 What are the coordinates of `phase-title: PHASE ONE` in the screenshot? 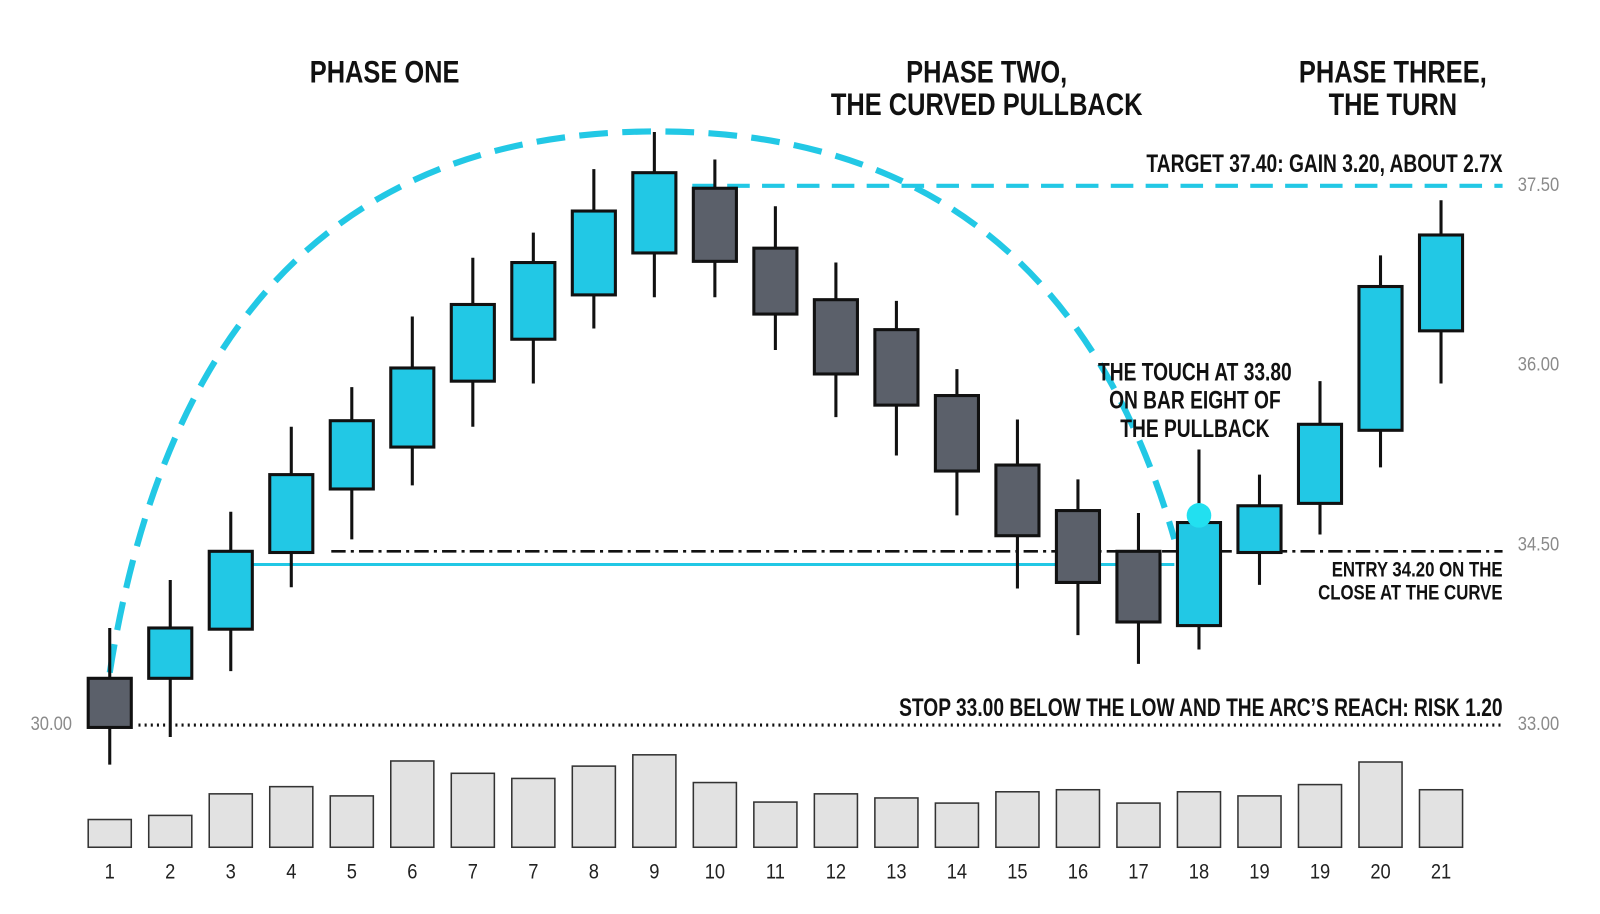 It's located at (385, 72).